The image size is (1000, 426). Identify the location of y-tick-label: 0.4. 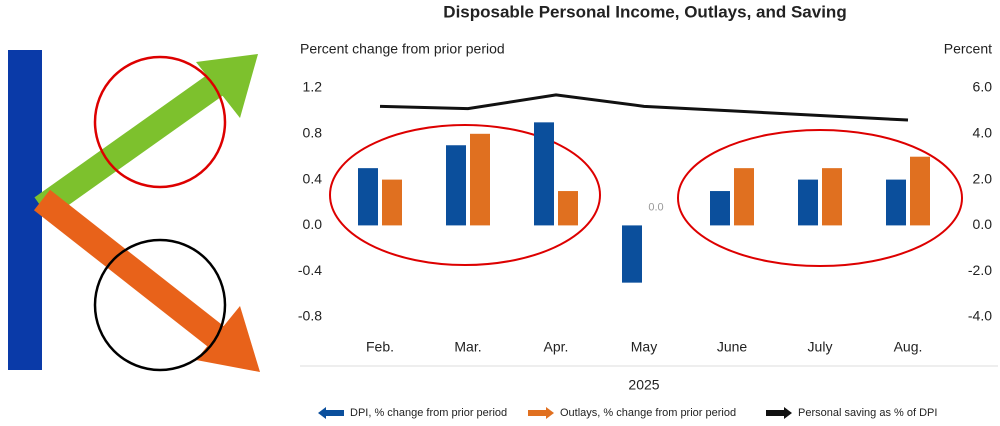
(313, 178).